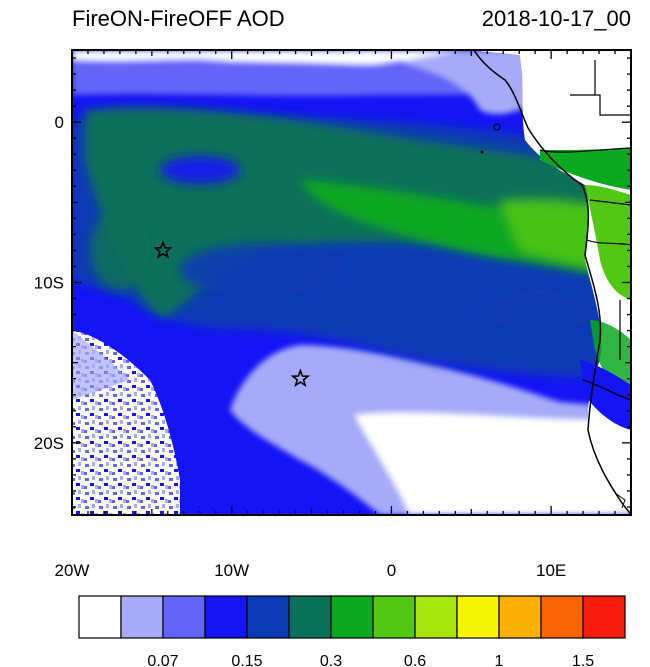  What do you see at coordinates (391, 570) in the screenshot?
I see `x-tick-label: 0` at bounding box center [391, 570].